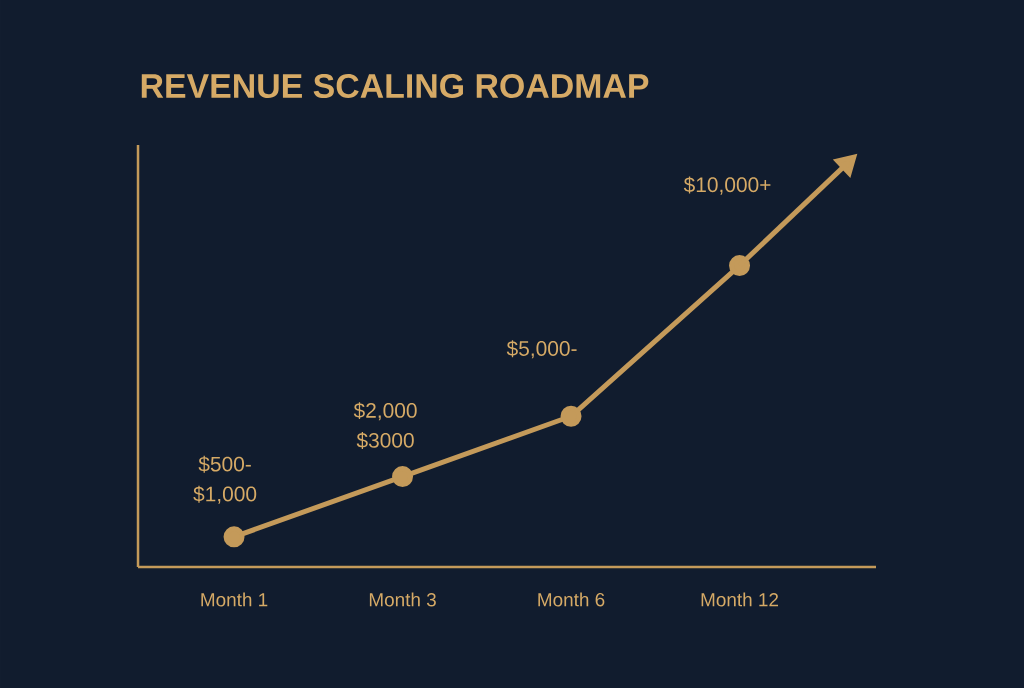 This screenshot has height=688, width=1024. Describe the element at coordinates (395, 85) in the screenshot. I see `chart-title: REVENUE SCALING ROADMAP` at that location.